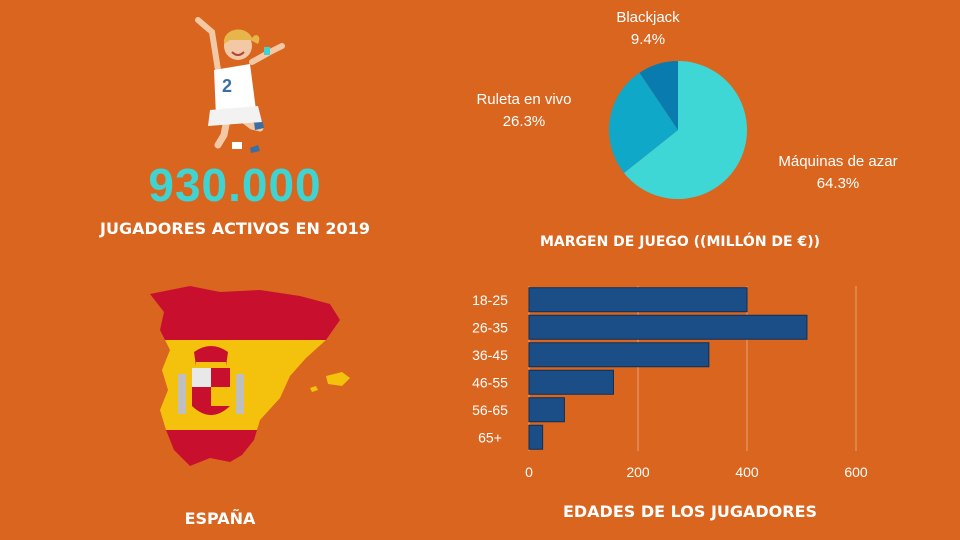 This screenshot has height=540, width=960. What do you see at coordinates (523, 99) in the screenshot?
I see `pie-label-ruleta-en-vivo: Ruleta en vivo` at bounding box center [523, 99].